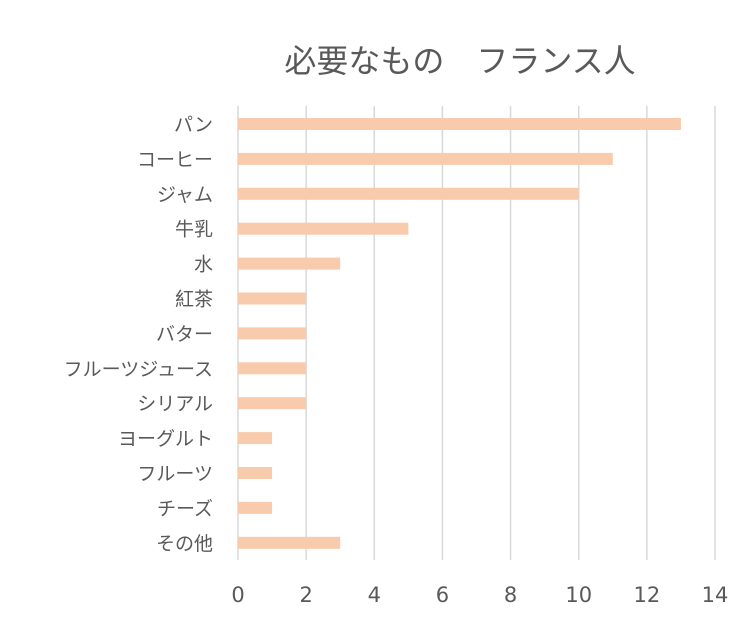 The image size is (752, 627). What do you see at coordinates (203, 265) in the screenshot?
I see `category-label: 水` at bounding box center [203, 265].